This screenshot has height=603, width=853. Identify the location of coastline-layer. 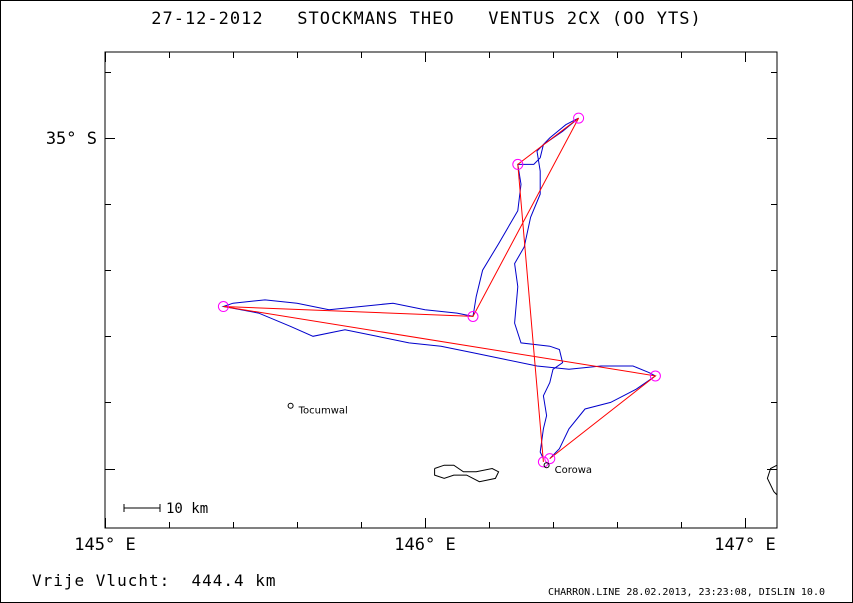
(606, 480).